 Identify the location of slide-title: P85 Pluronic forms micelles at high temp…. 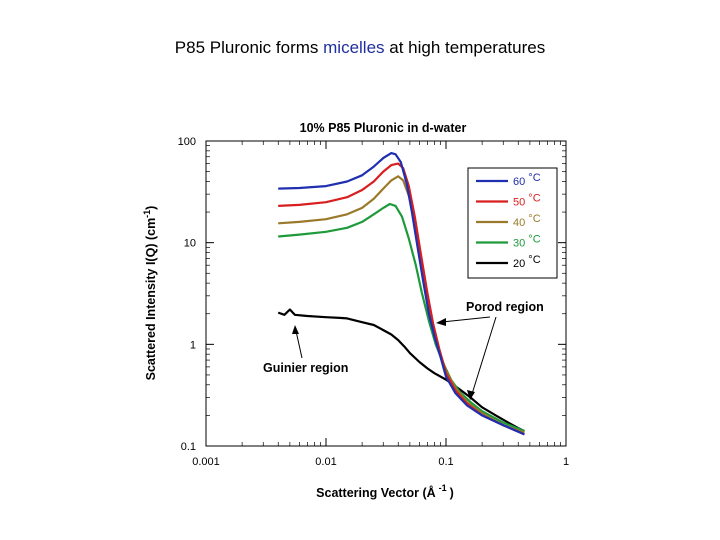
(360, 48).